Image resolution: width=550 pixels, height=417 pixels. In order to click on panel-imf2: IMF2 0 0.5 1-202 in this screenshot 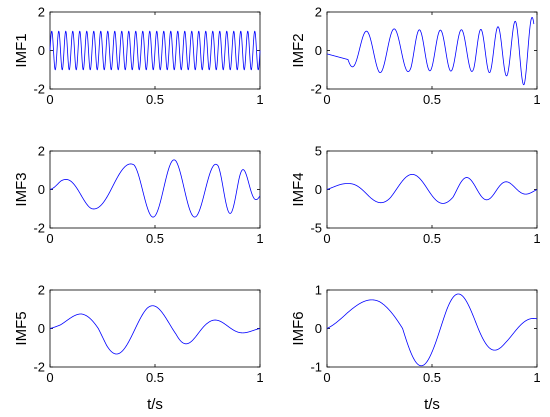, I will do `click(415, 56)`.